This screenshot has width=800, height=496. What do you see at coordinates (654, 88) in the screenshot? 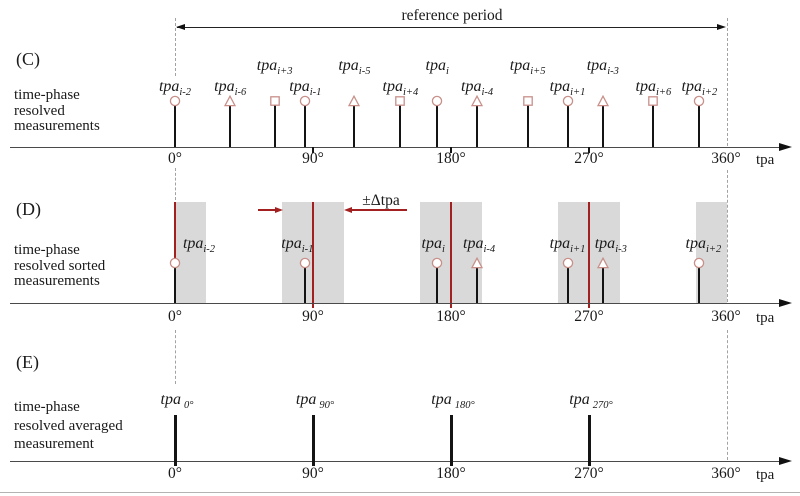
I see `measurement-label: tpai+6` at bounding box center [654, 88].